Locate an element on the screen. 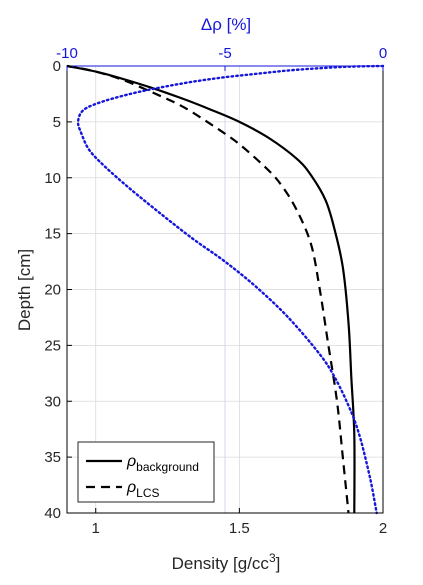  top-axis-ticks: -10 -5 0 is located at coordinates (221, 58).